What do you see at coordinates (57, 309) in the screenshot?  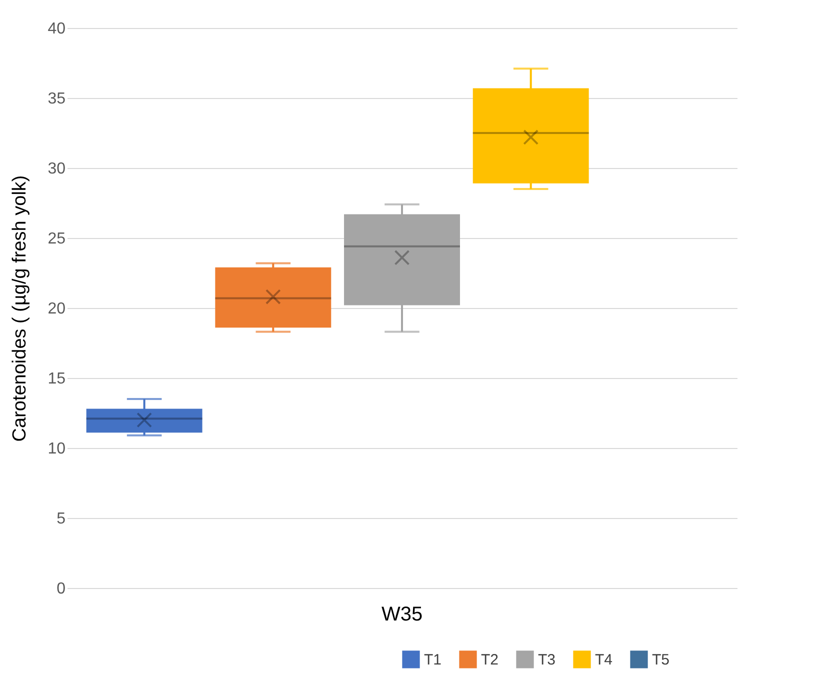 I see `y-tick-label: 20` at bounding box center [57, 309].